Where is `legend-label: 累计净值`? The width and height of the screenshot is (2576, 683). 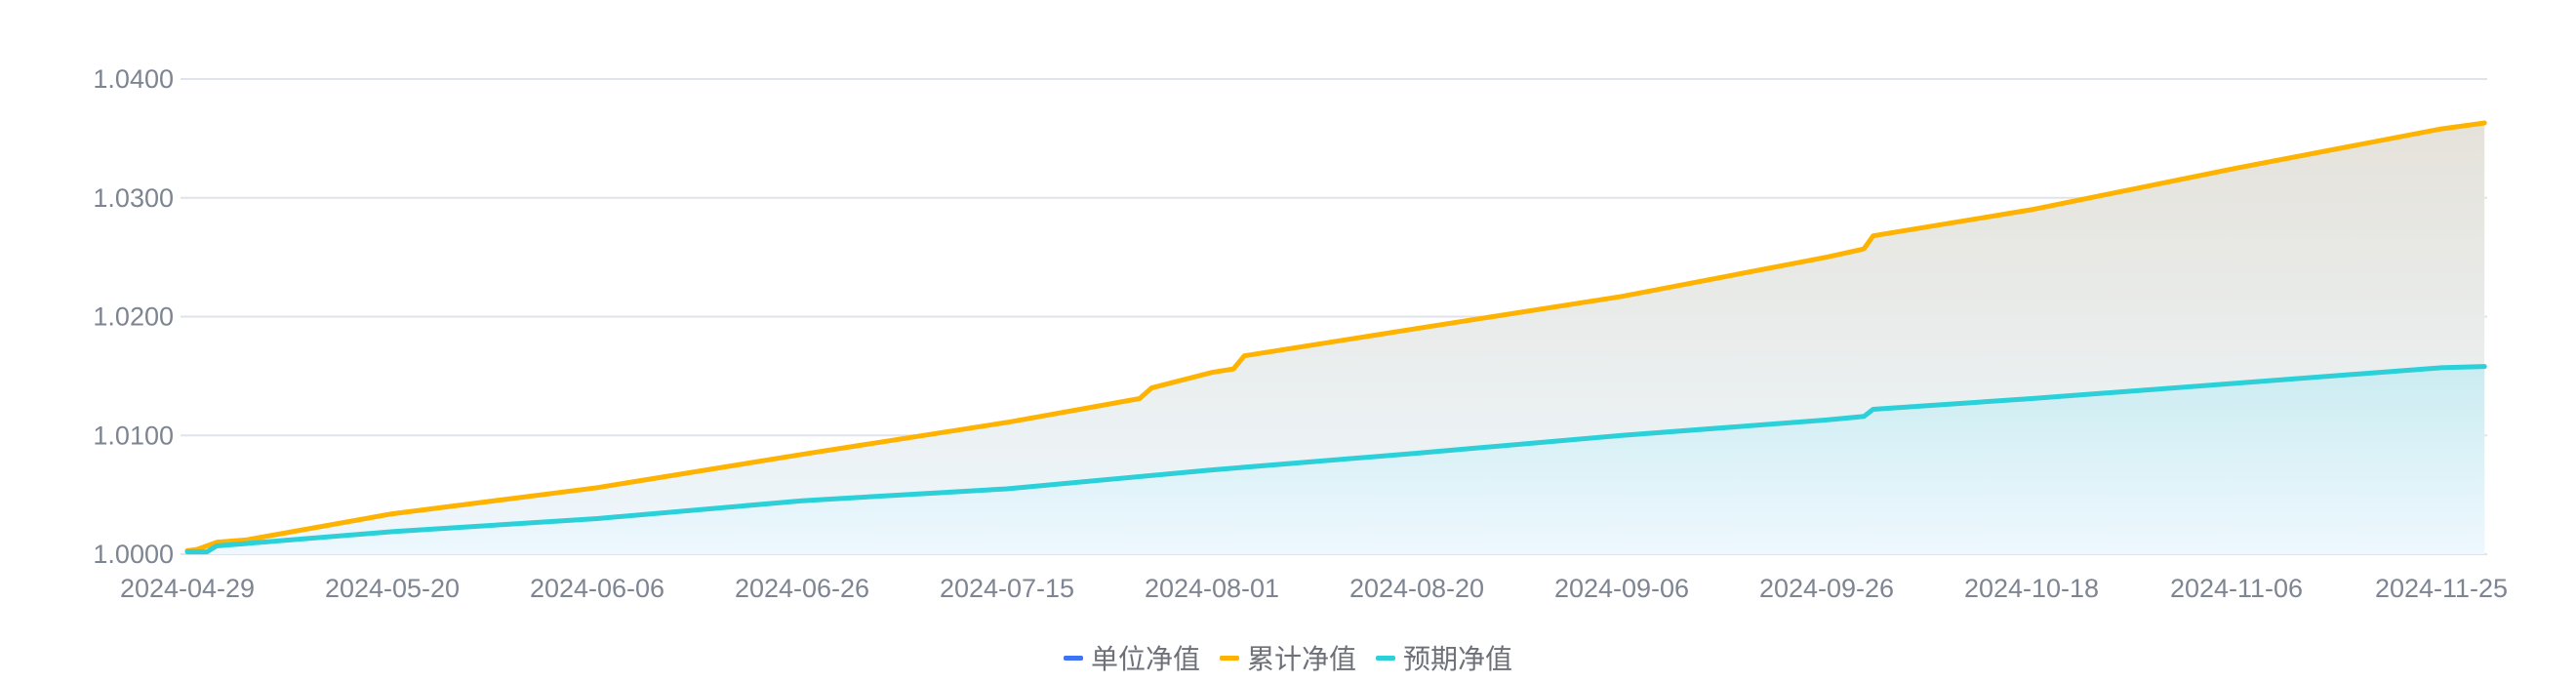
legend-label: 累计净值 is located at coordinates (1301, 659).